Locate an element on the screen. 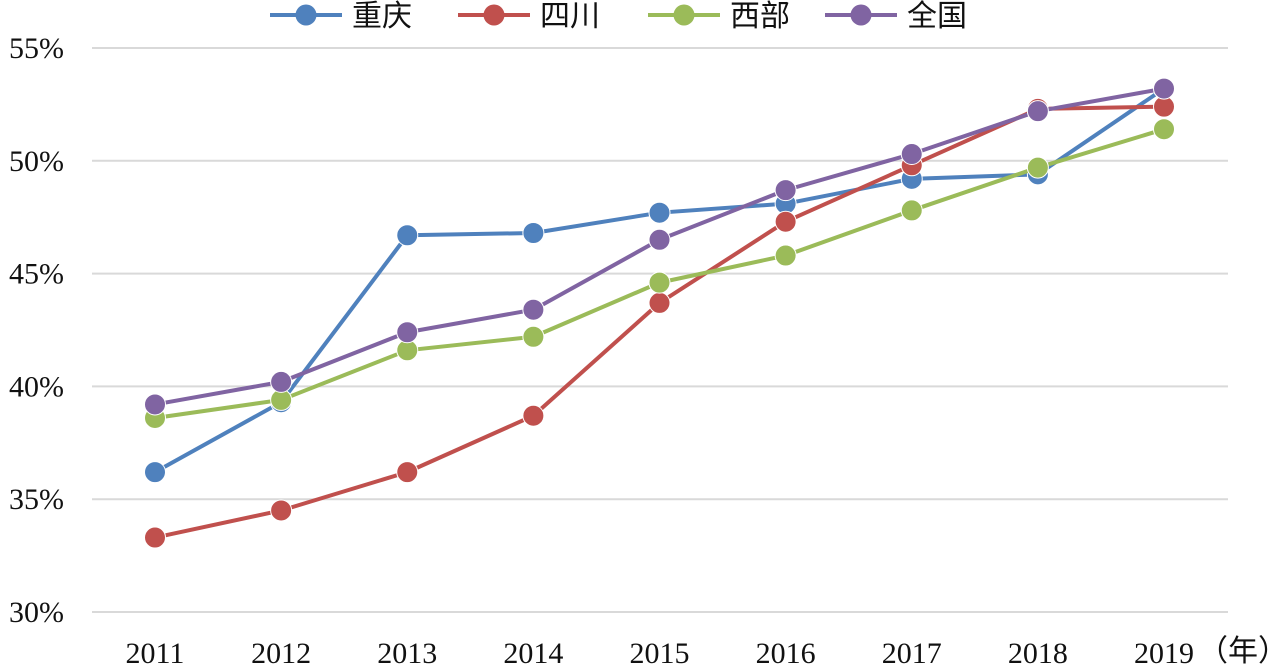  x-tick-label: 2016 is located at coordinates (786, 653).